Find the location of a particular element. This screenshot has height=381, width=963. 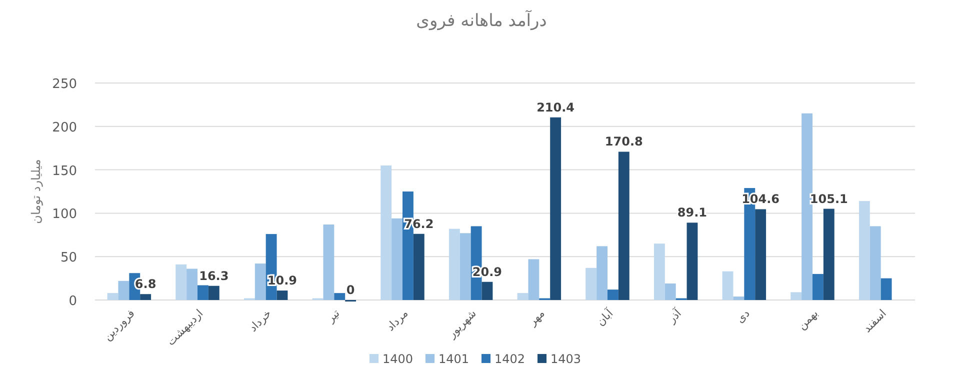

x-tick-label: مرداد is located at coordinates (397, 320).